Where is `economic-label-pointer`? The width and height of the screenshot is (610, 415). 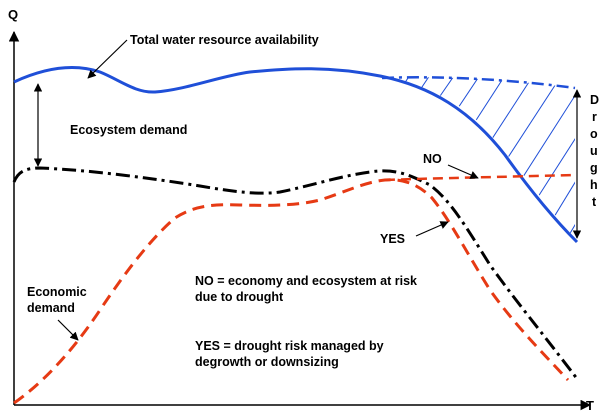 economic-label-pointer is located at coordinates (68, 330).